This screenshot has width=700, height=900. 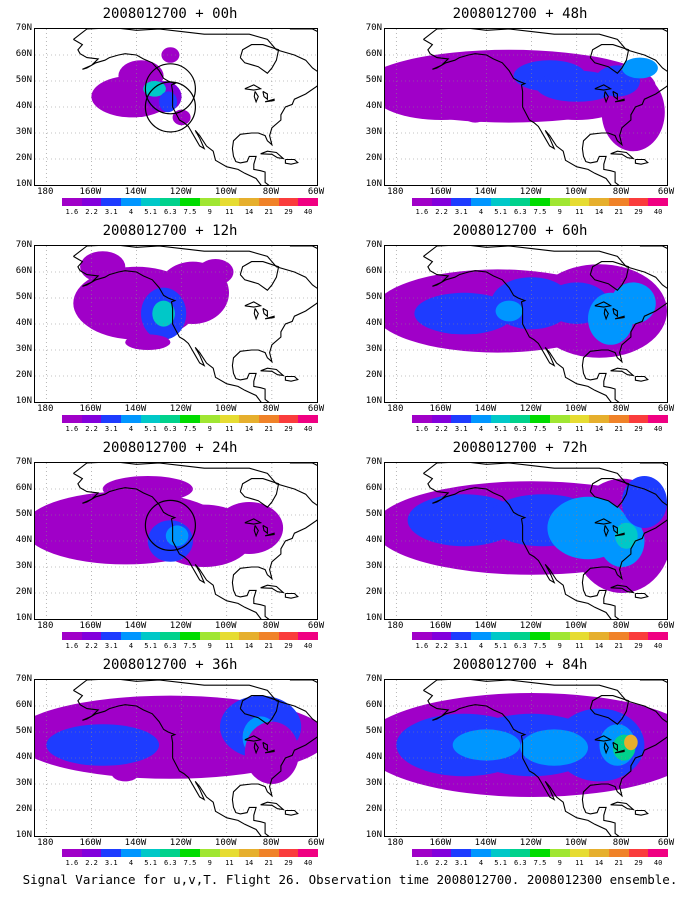 What do you see at coordinates (373, 184) in the screenshot?
I see `latitude-label: 10N` at bounding box center [373, 184].